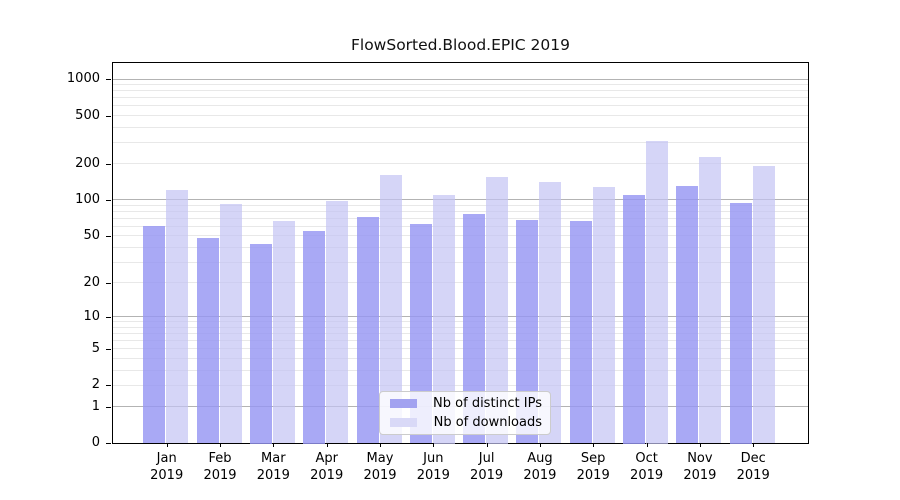 The height and width of the screenshot is (500, 900). I want to click on legend-row-downloads: Nb of downloads, so click(464, 423).